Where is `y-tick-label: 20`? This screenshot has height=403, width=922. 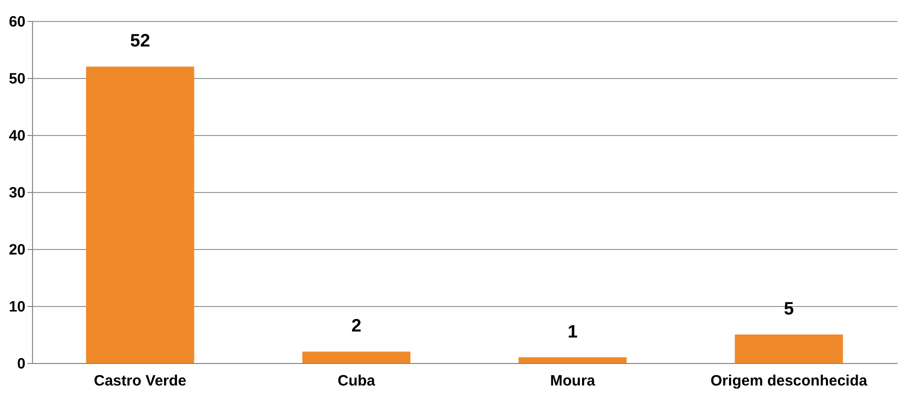 y-tick-label: 20 is located at coordinates (17, 250).